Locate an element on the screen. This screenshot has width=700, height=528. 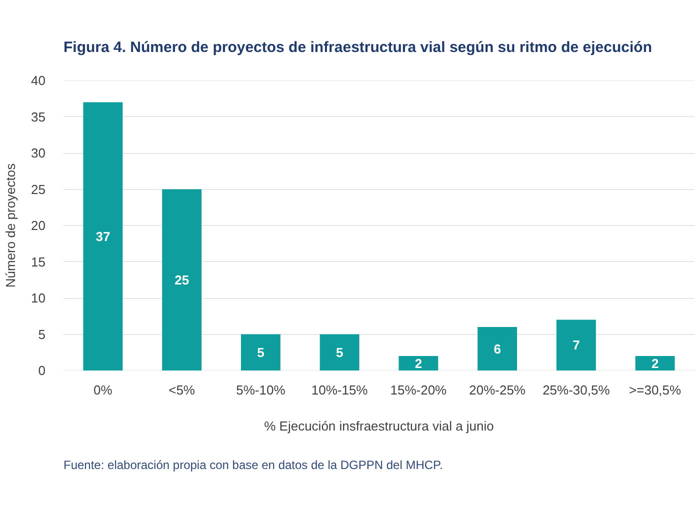
chart-title: Figura 4. Número de proyectos de infraestructura vial según su ritmo de ejecución is located at coordinates (358, 47).